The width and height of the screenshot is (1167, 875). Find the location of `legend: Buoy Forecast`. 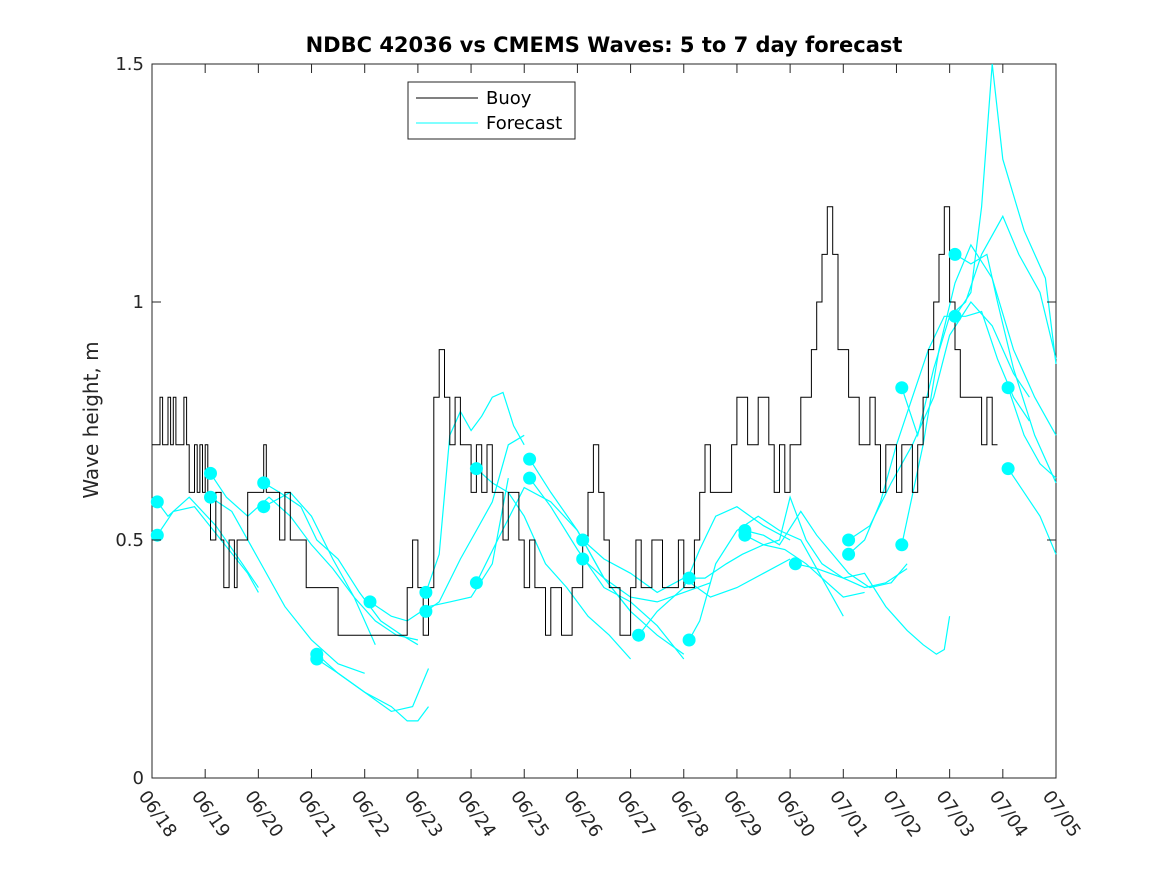

legend: Buoy Forecast is located at coordinates (491, 110).